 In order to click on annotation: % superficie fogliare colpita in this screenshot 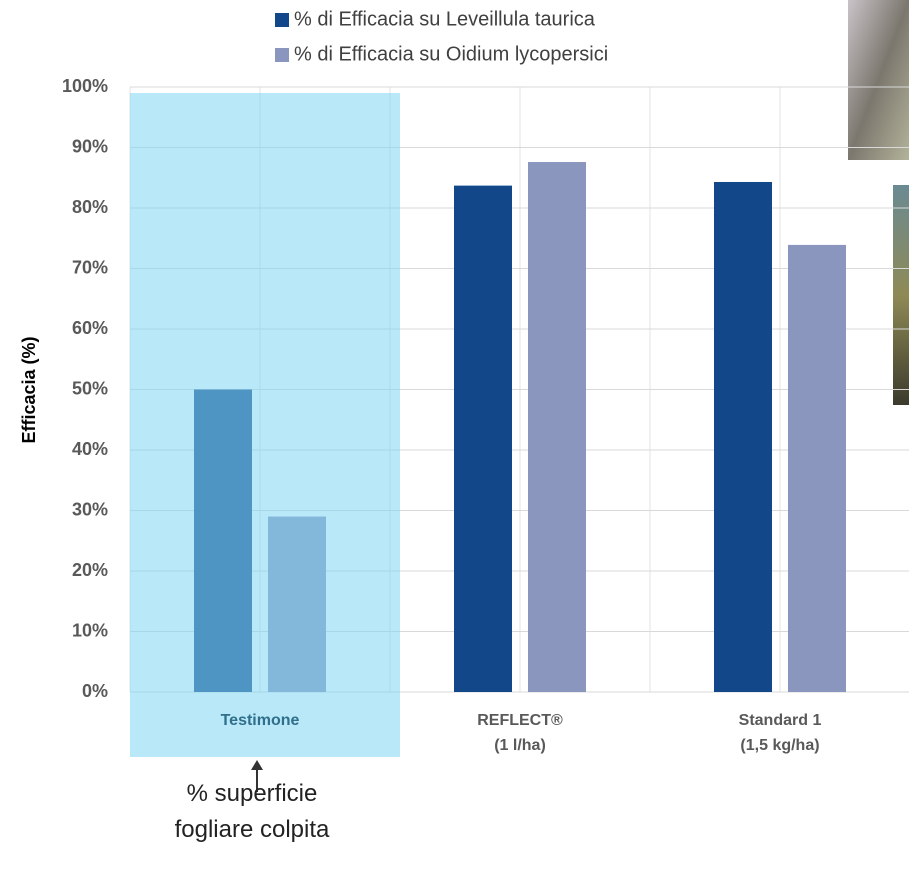, I will do `click(252, 811)`.